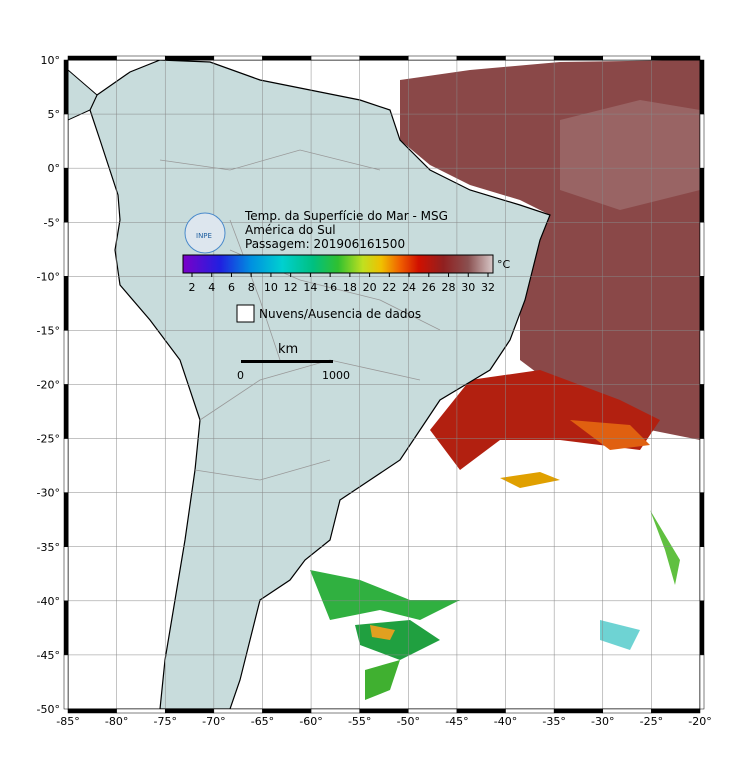 This screenshot has height=781, width=741. Describe the element at coordinates (468, 287) in the screenshot. I see `colorbar-label: 30` at that location.